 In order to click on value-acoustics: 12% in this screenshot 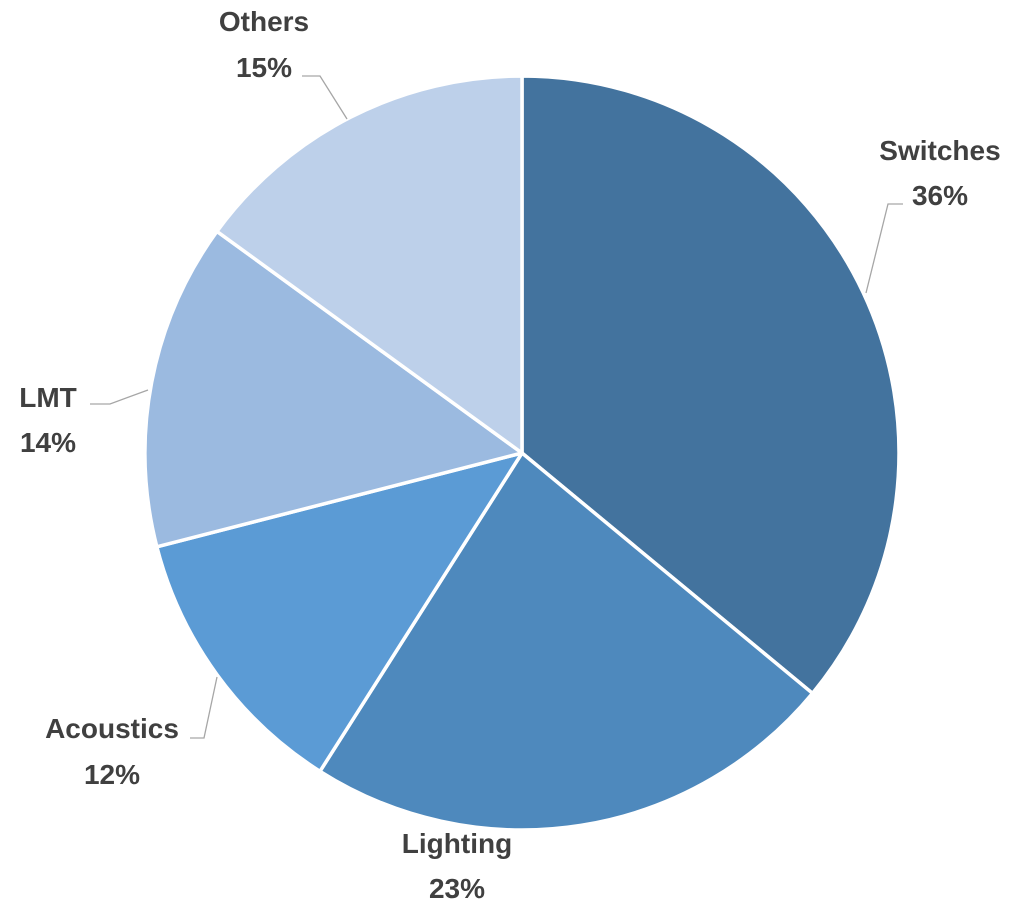, I will do `click(112, 774)`.